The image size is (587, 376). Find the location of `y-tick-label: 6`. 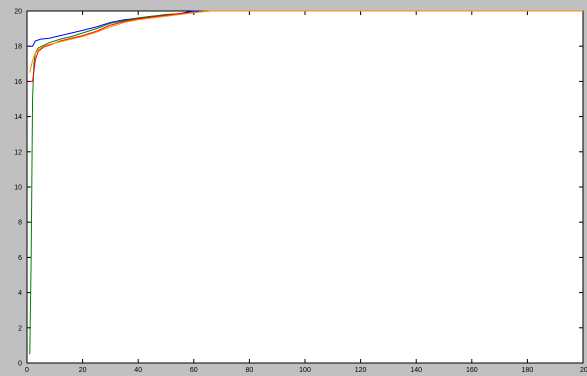

y-tick-label: 6 is located at coordinates (20, 258).